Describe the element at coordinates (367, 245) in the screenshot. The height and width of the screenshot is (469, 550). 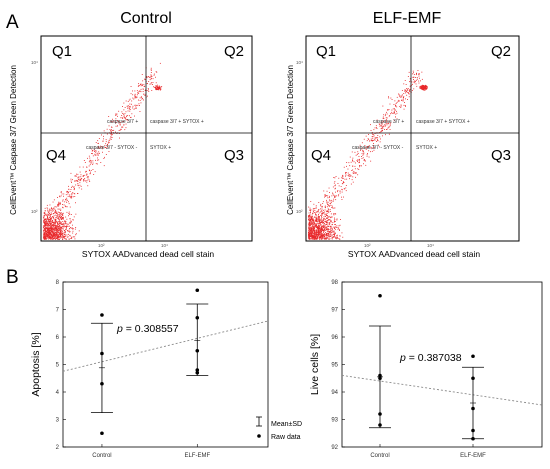
I see `xtick-1-elf-emf: 10²` at that location.